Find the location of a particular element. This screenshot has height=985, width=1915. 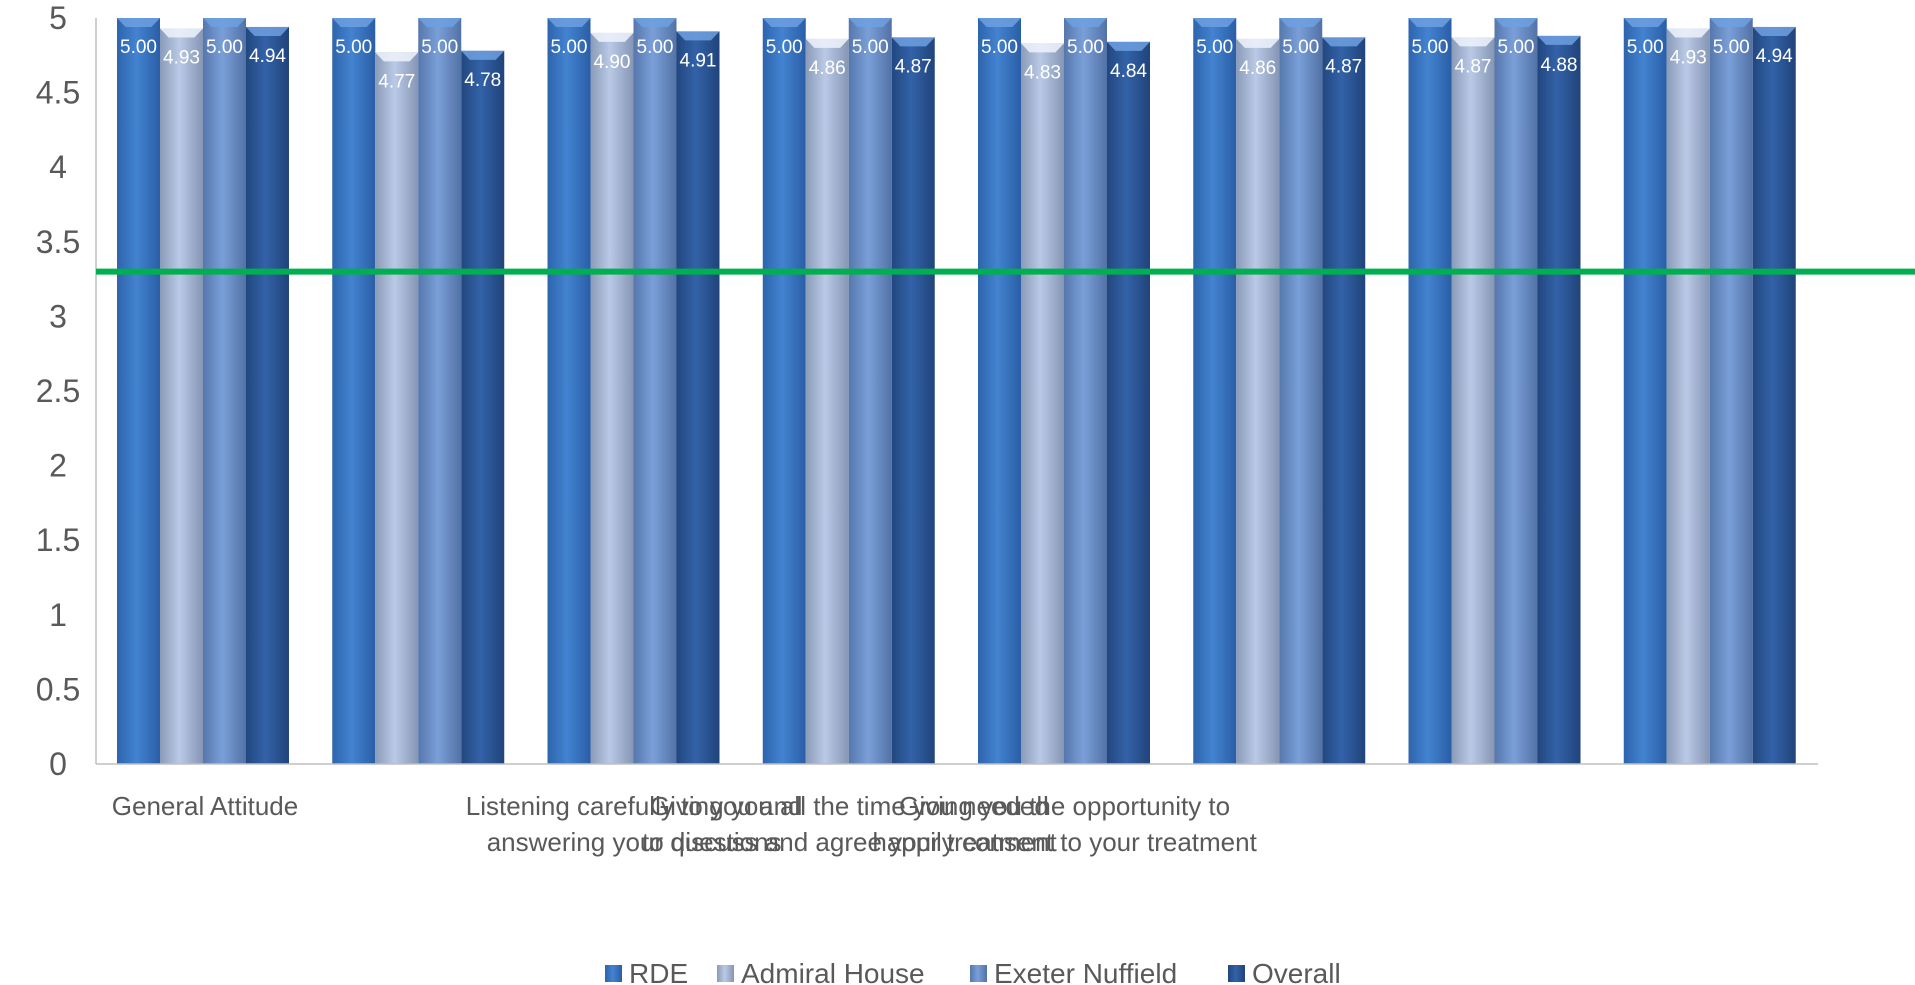

y-tick-label: 3.5 is located at coordinates (58, 242).